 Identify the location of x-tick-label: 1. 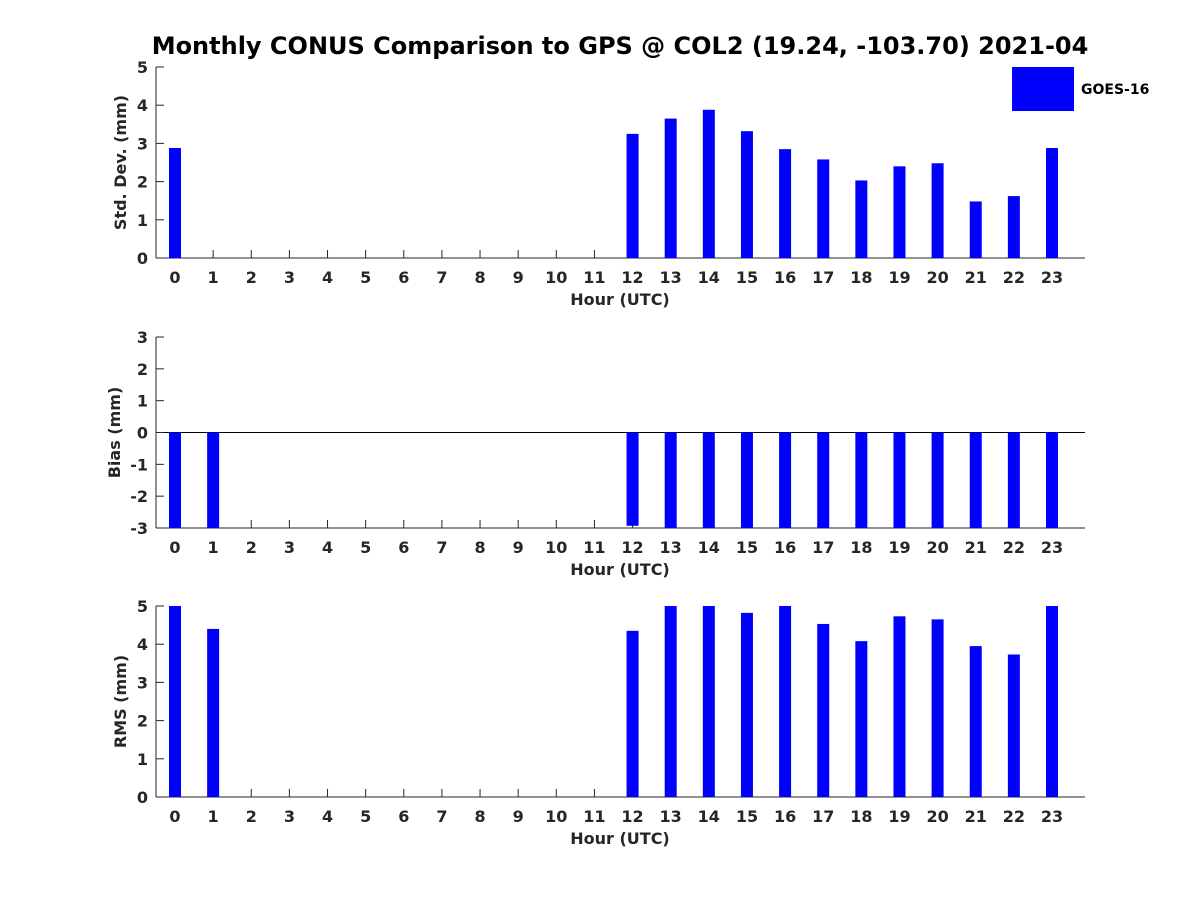
(213, 277).